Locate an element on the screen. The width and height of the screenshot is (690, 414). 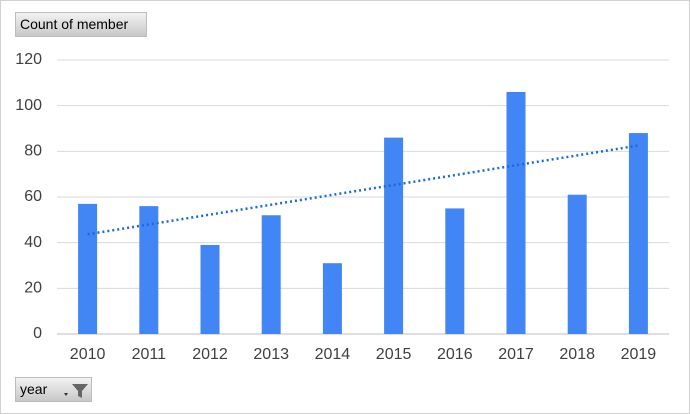
x-tick-label: 2018 is located at coordinates (577, 354).